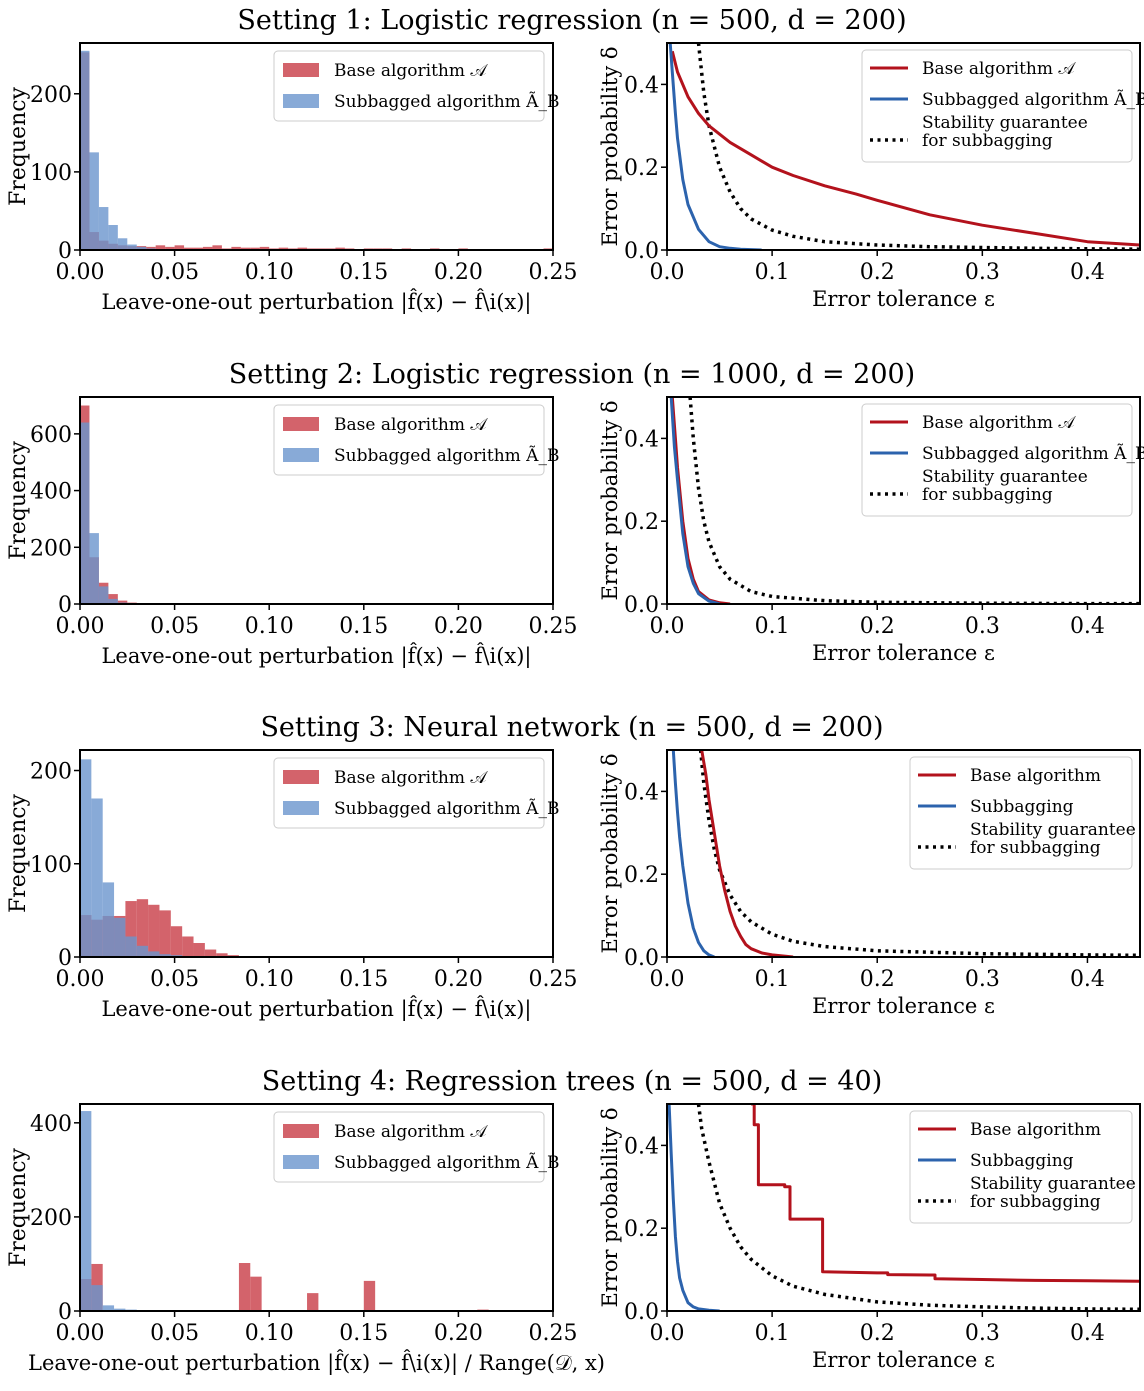 The height and width of the screenshot is (1391, 1144). What do you see at coordinates (316, 1207) in the screenshot?
I see `setting-4-hist-frame` at bounding box center [316, 1207].